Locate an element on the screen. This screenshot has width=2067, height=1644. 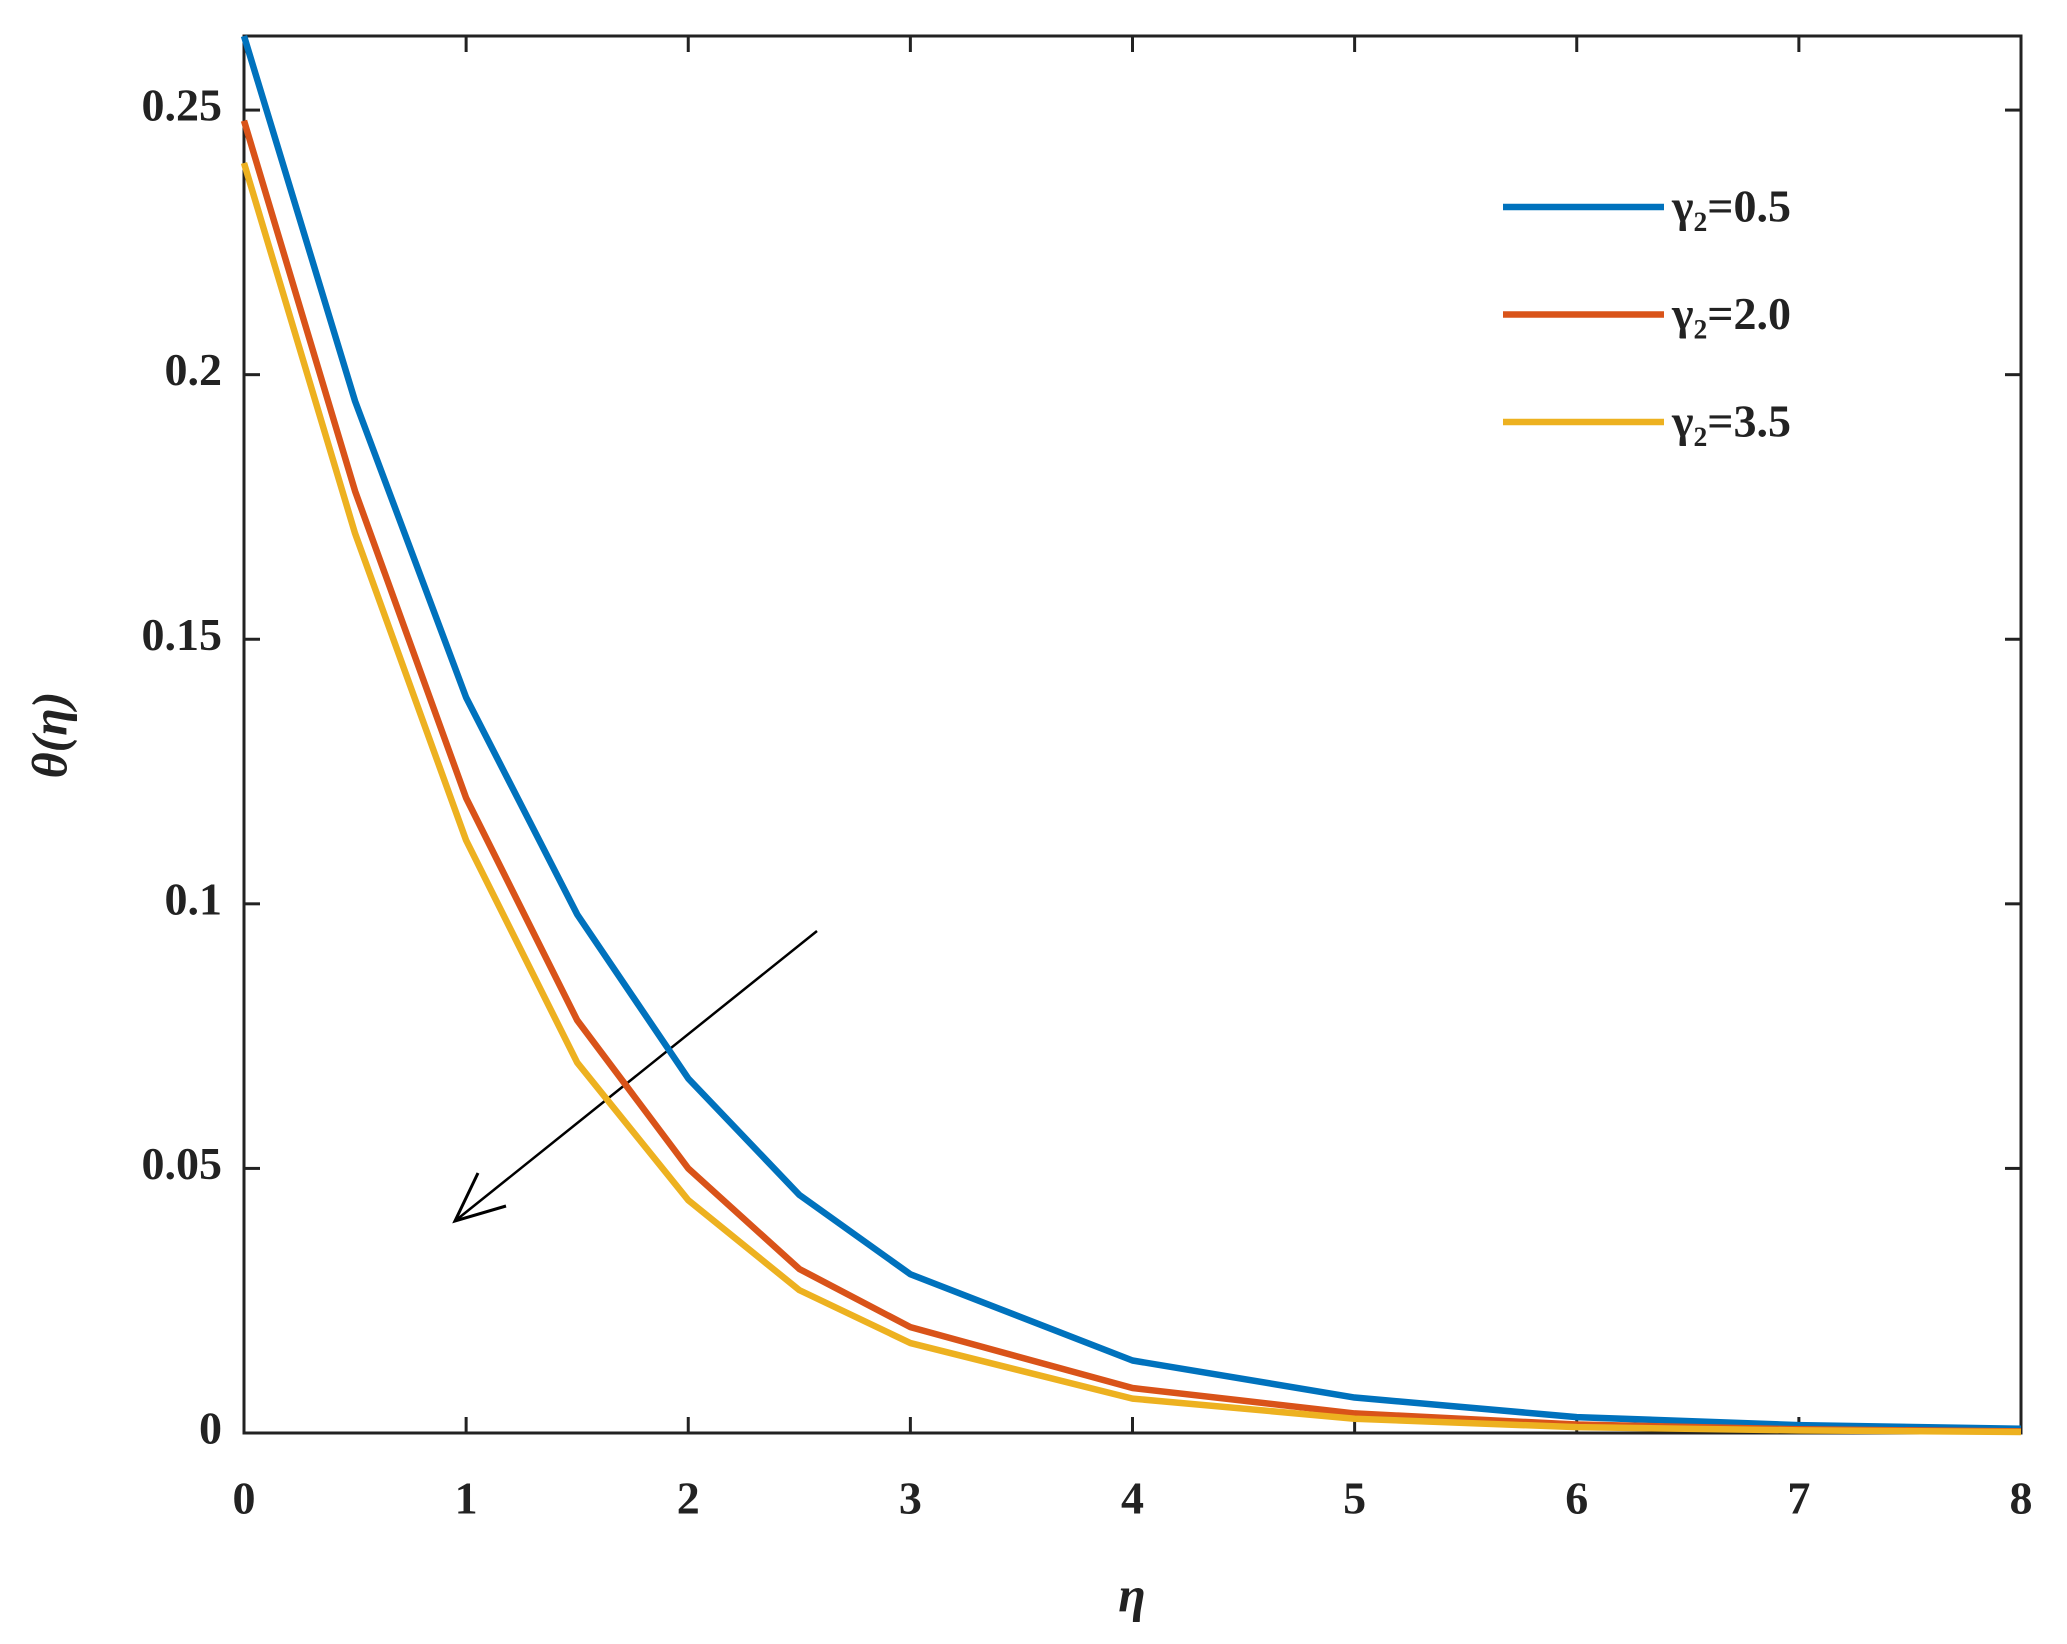
legend-label: γ₂=2.0 is located at coordinates (1731, 313).